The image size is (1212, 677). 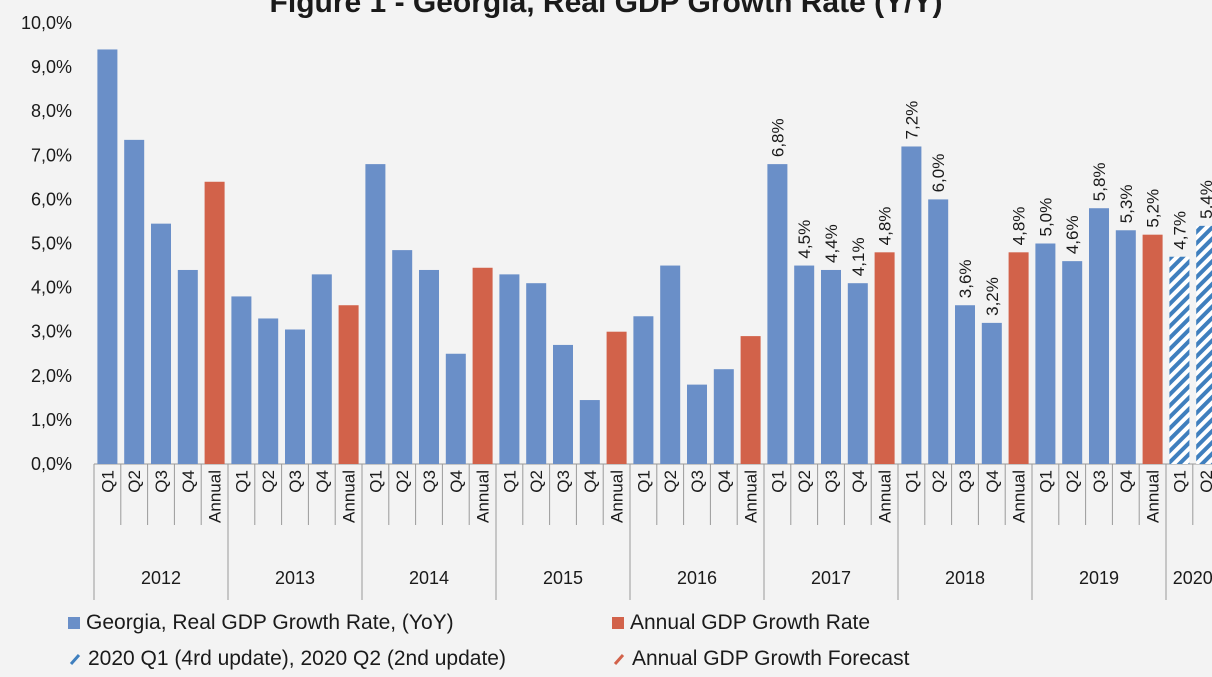 What do you see at coordinates (589, 432) in the screenshot?
I see `bar-2015-q4` at bounding box center [589, 432].